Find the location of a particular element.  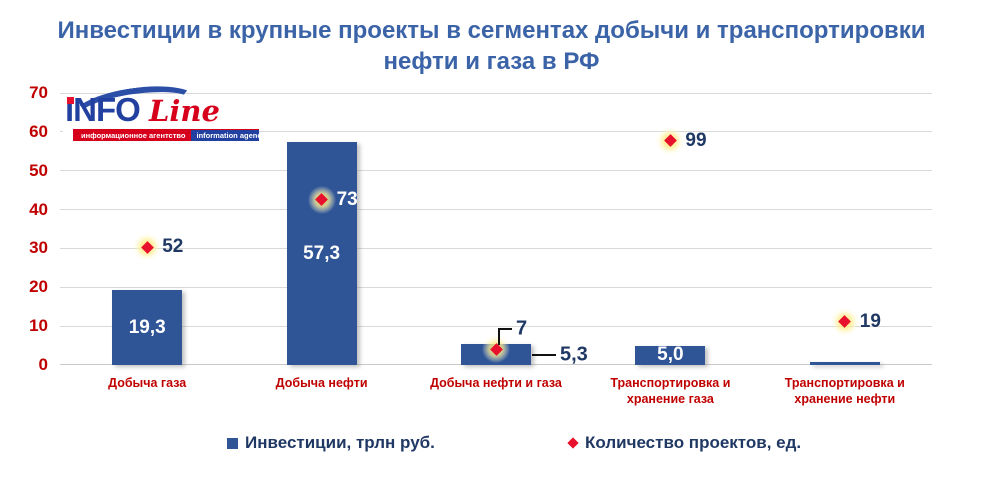

legend-label-investments: Инвестиции, трлн руб. is located at coordinates (340, 442).